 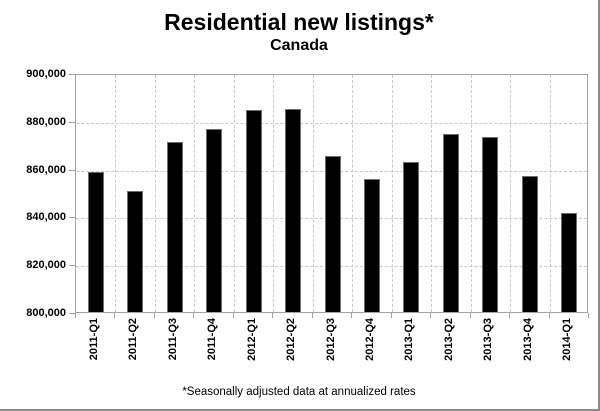 I want to click on bar-2011-Q2, so click(x=135, y=251).